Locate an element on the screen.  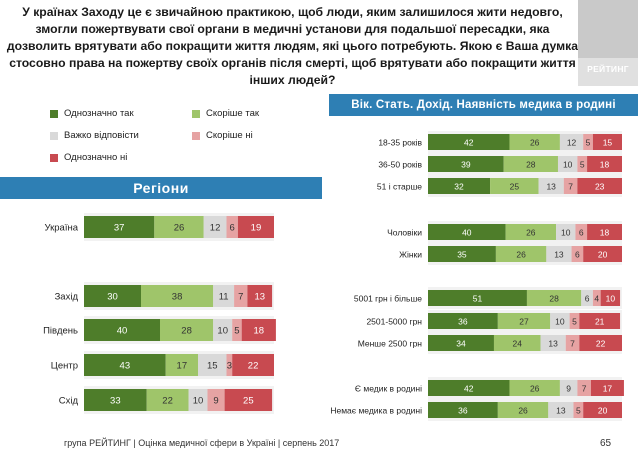
category-label: 18-35 років is located at coordinates (400, 143).